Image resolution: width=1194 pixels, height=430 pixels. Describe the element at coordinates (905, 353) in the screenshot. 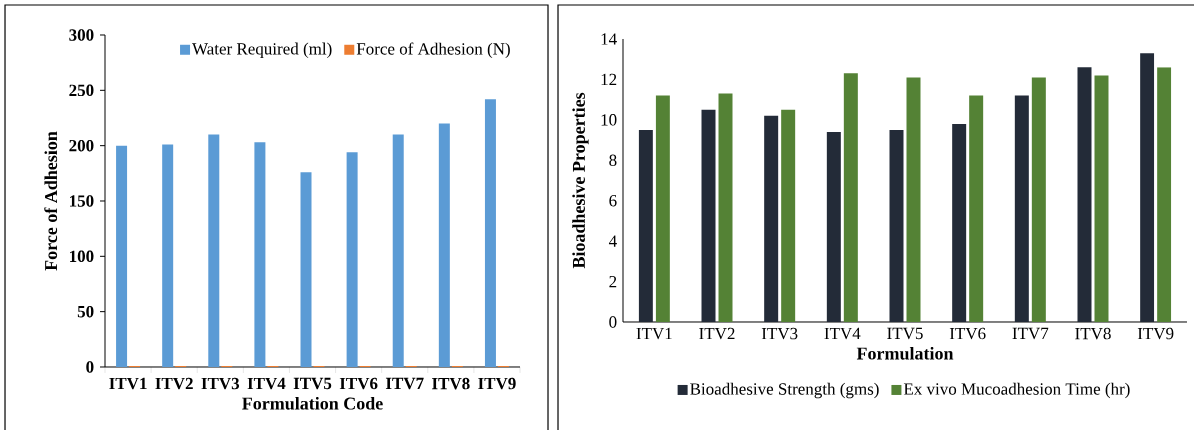

I see `x-axis-title: Formulation` at that location.